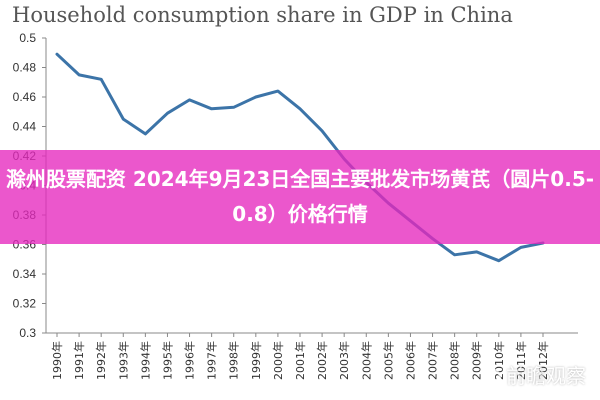 The height and width of the screenshot is (400, 600). I want to click on y-tick-label: 0.34, so click(25, 274).